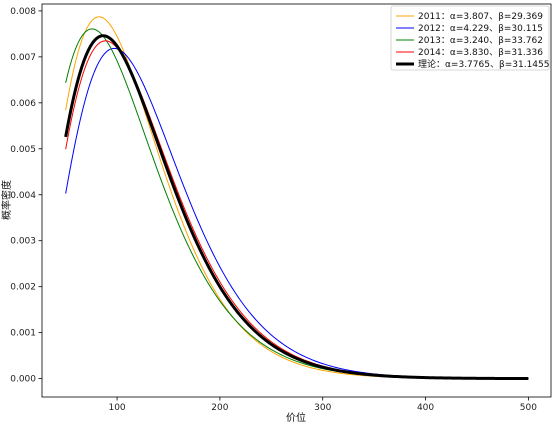  What do you see at coordinates (23, 380) in the screenshot?
I see `y-tick-label: 0.000` at bounding box center [23, 380].